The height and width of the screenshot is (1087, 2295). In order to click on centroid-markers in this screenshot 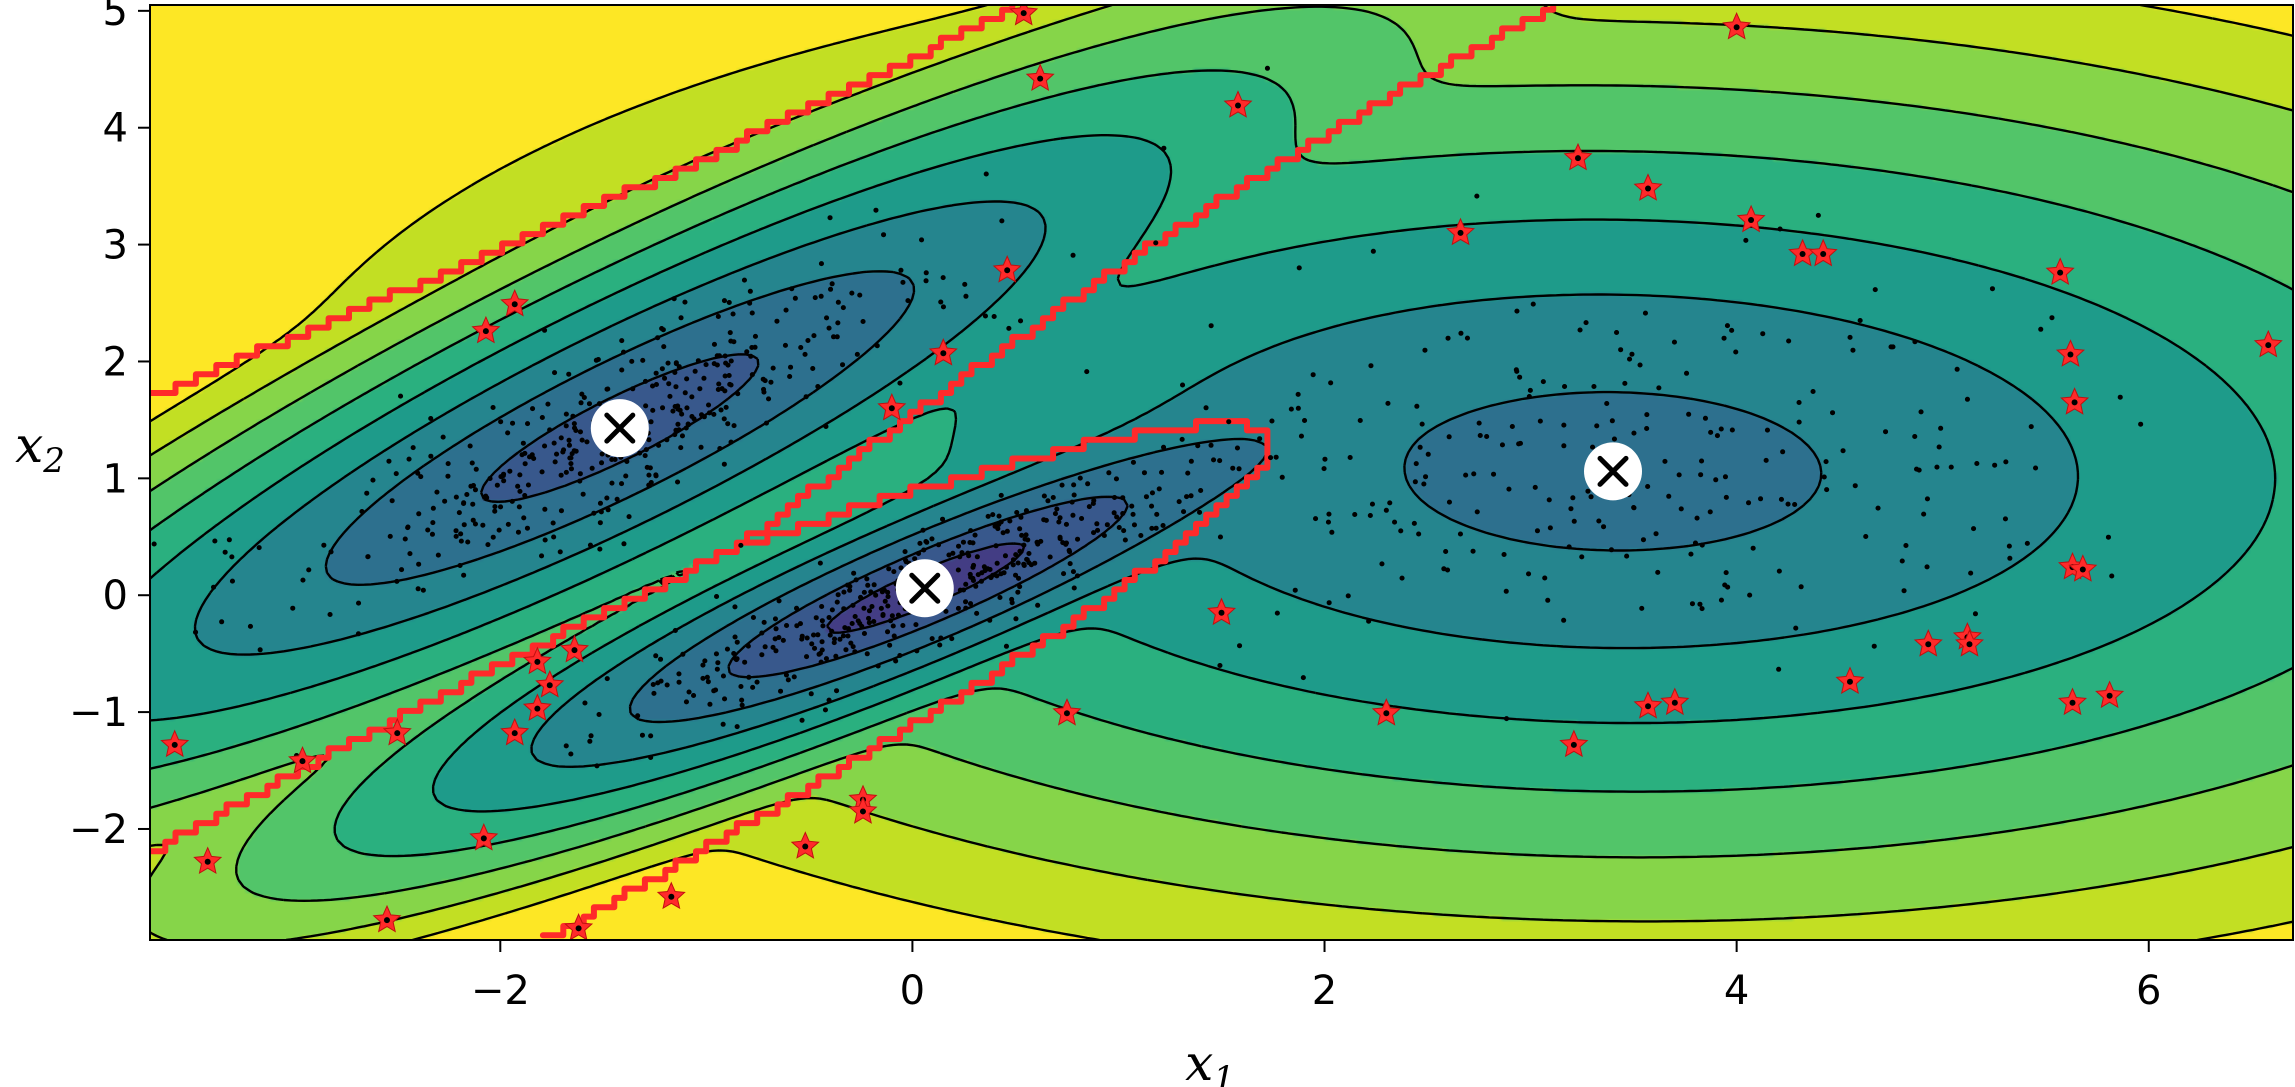, I will do `click(1116, 508)`.